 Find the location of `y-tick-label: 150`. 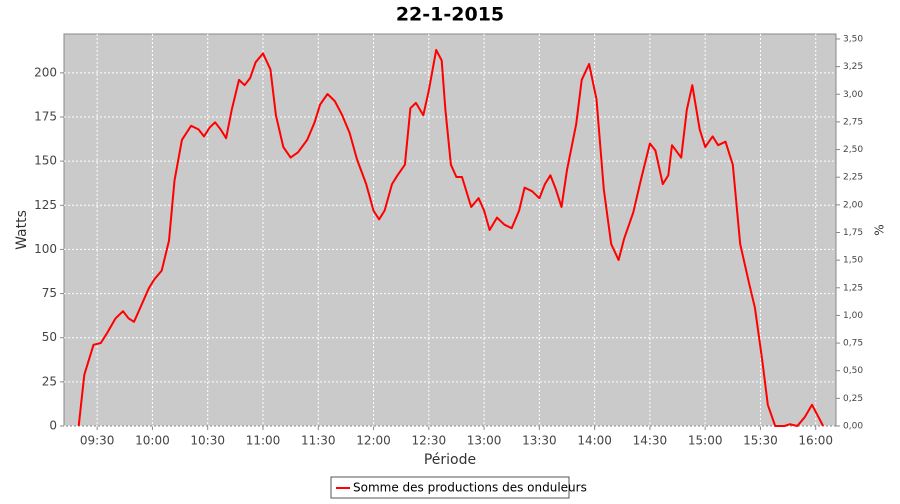

y-tick-label: 150 is located at coordinates (45, 161).